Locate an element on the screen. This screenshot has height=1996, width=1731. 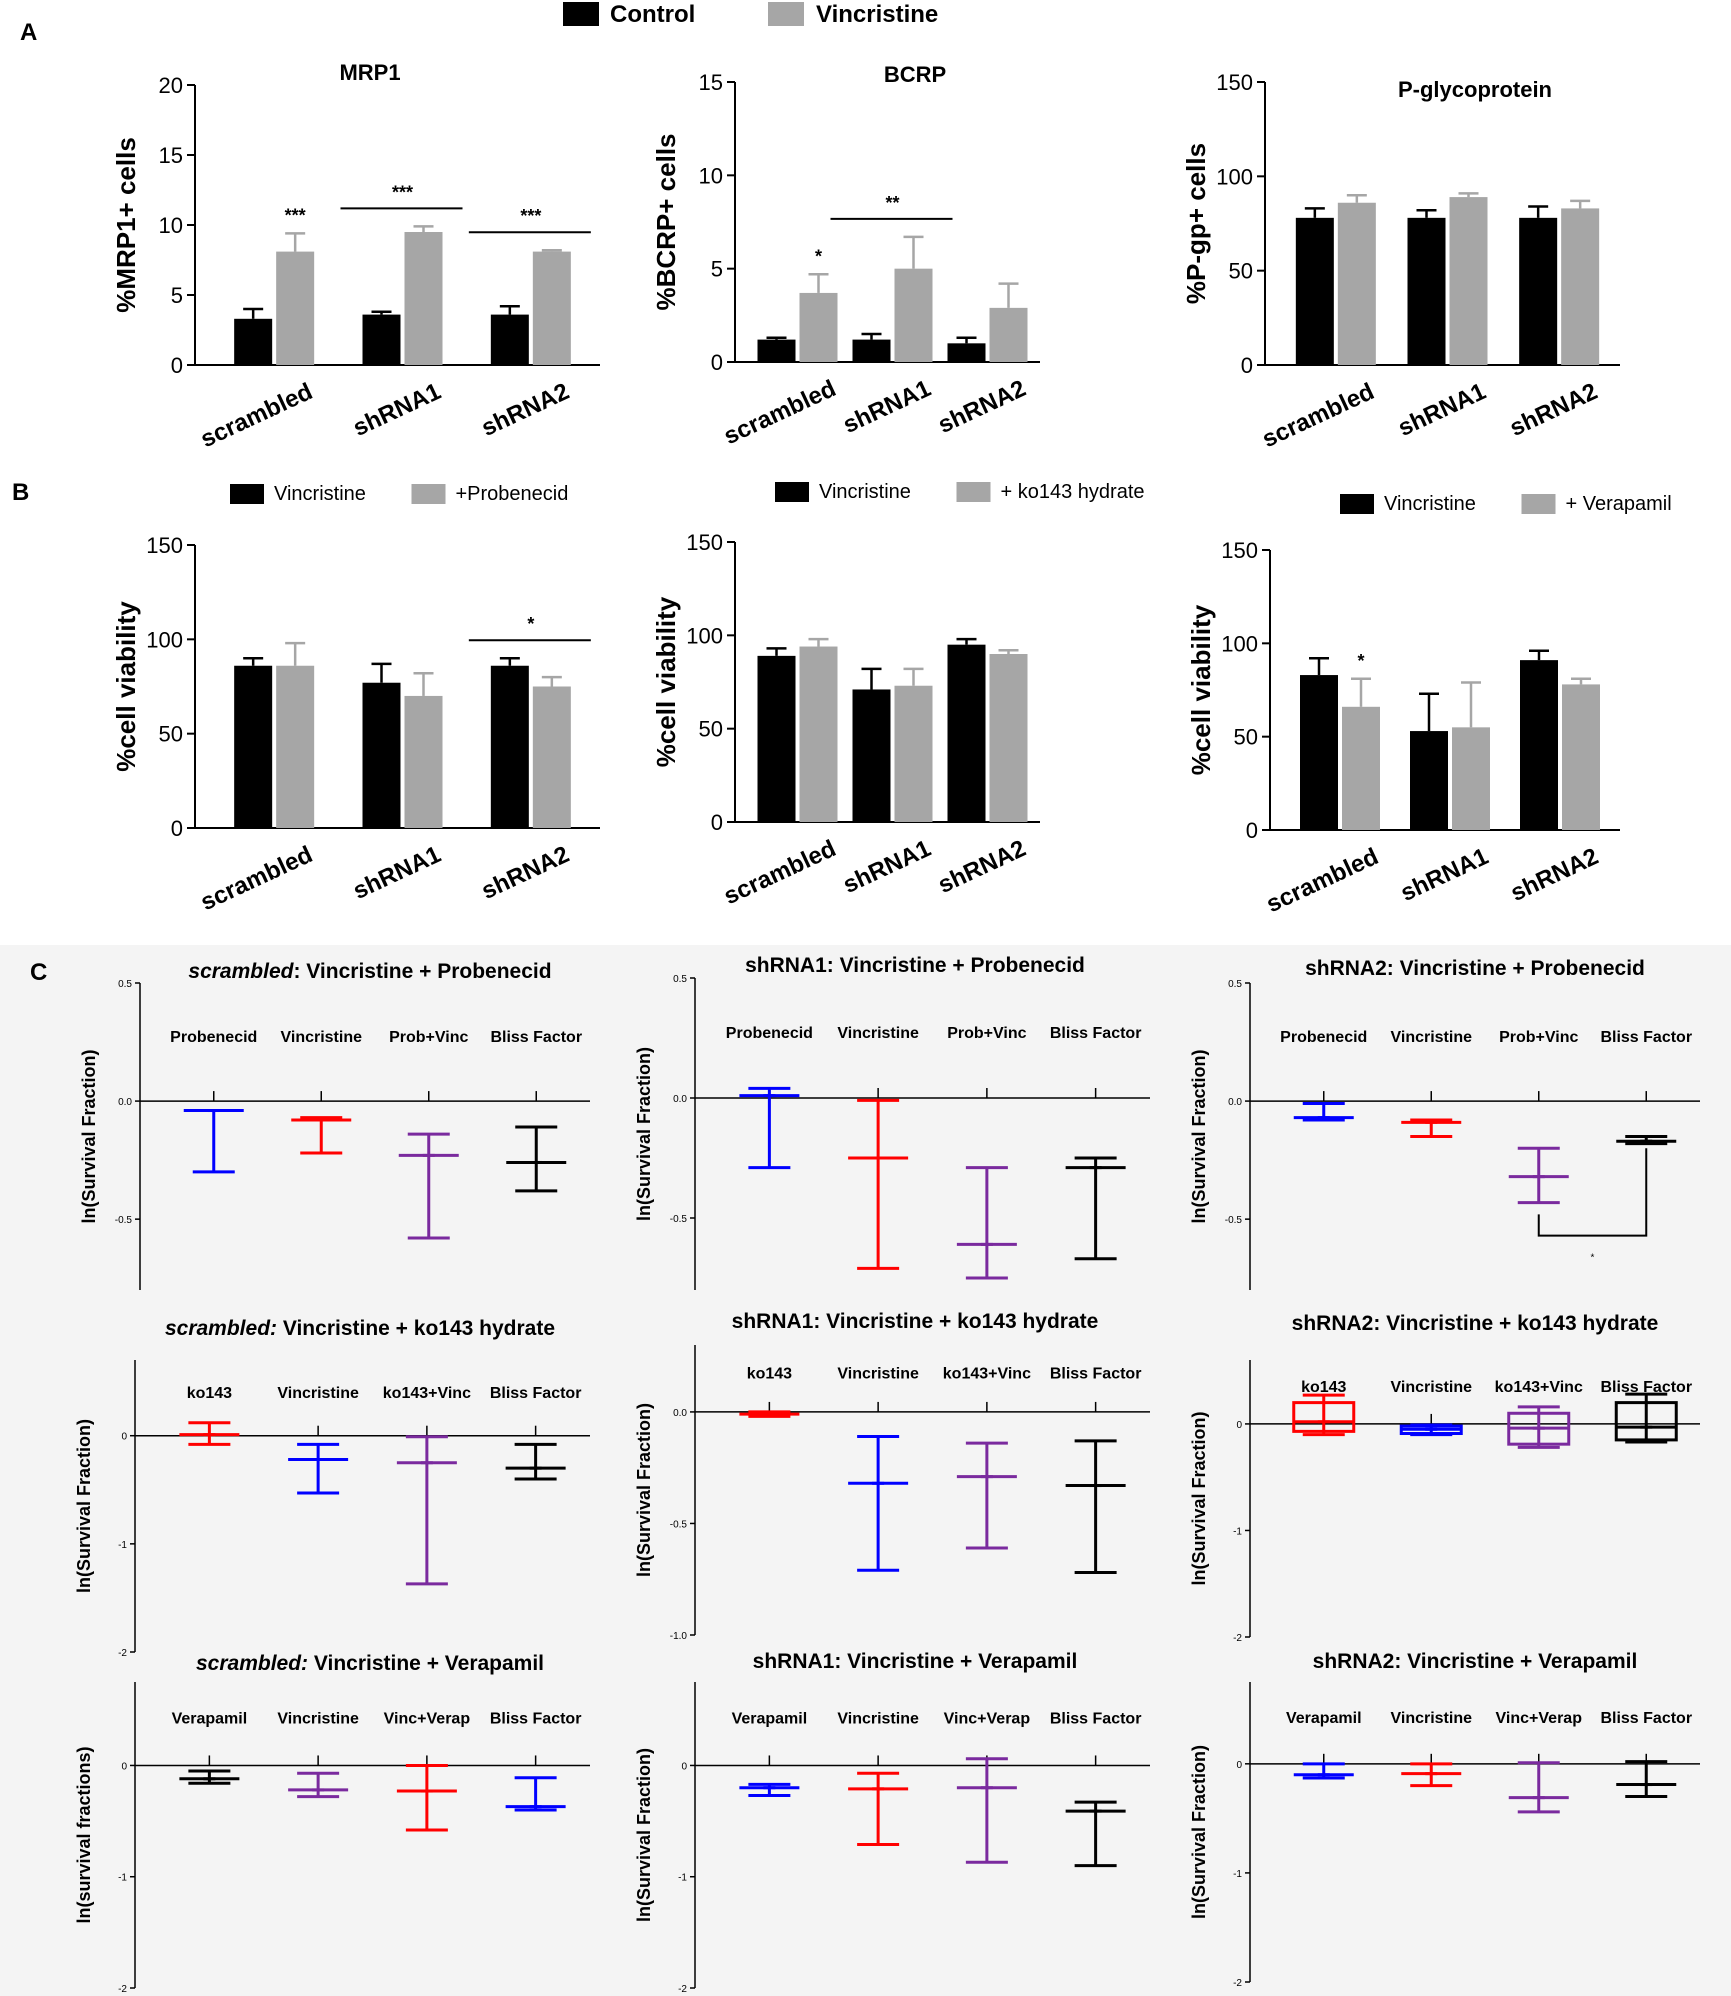
legend-vincristine-swatch is located at coordinates (786, 14).